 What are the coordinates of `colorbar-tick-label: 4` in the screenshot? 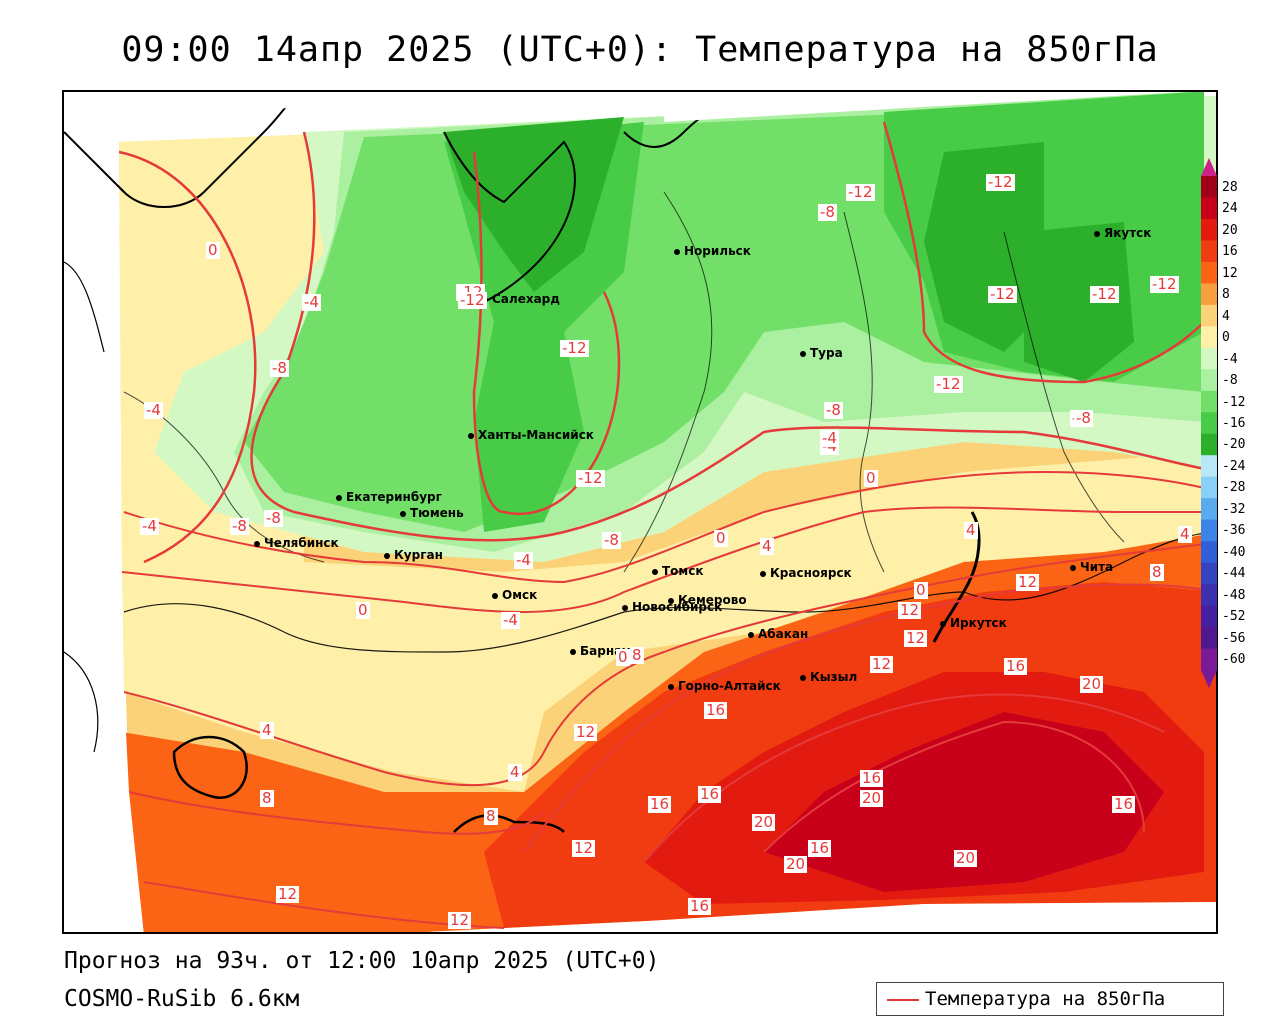 It's located at (1226, 316).